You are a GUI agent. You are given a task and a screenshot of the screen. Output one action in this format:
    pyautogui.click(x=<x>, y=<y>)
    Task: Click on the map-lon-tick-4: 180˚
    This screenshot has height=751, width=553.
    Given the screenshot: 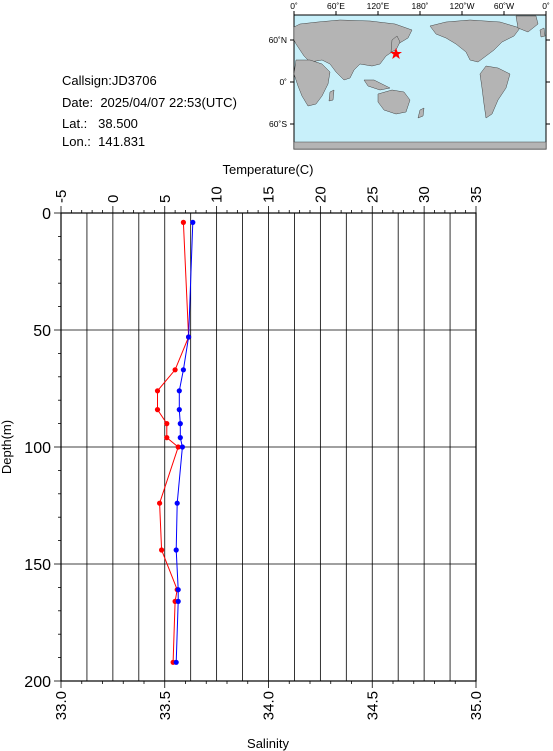 What is the action you would take?
    pyautogui.click(x=419, y=6)
    